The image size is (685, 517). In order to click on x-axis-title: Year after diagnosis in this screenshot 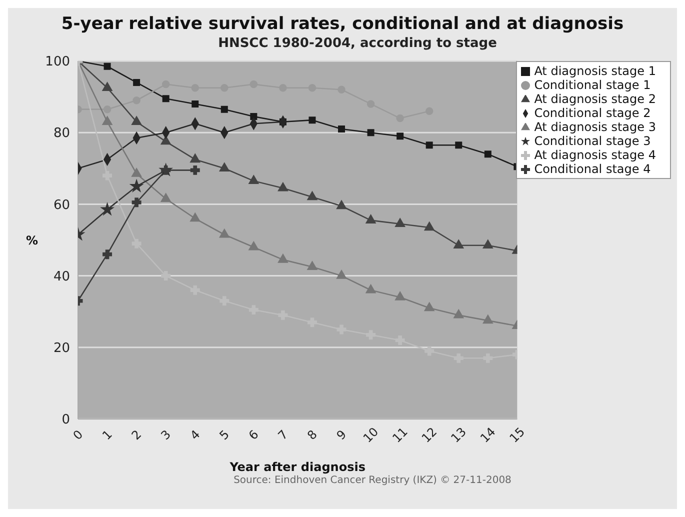, I will do `click(297, 467)`.